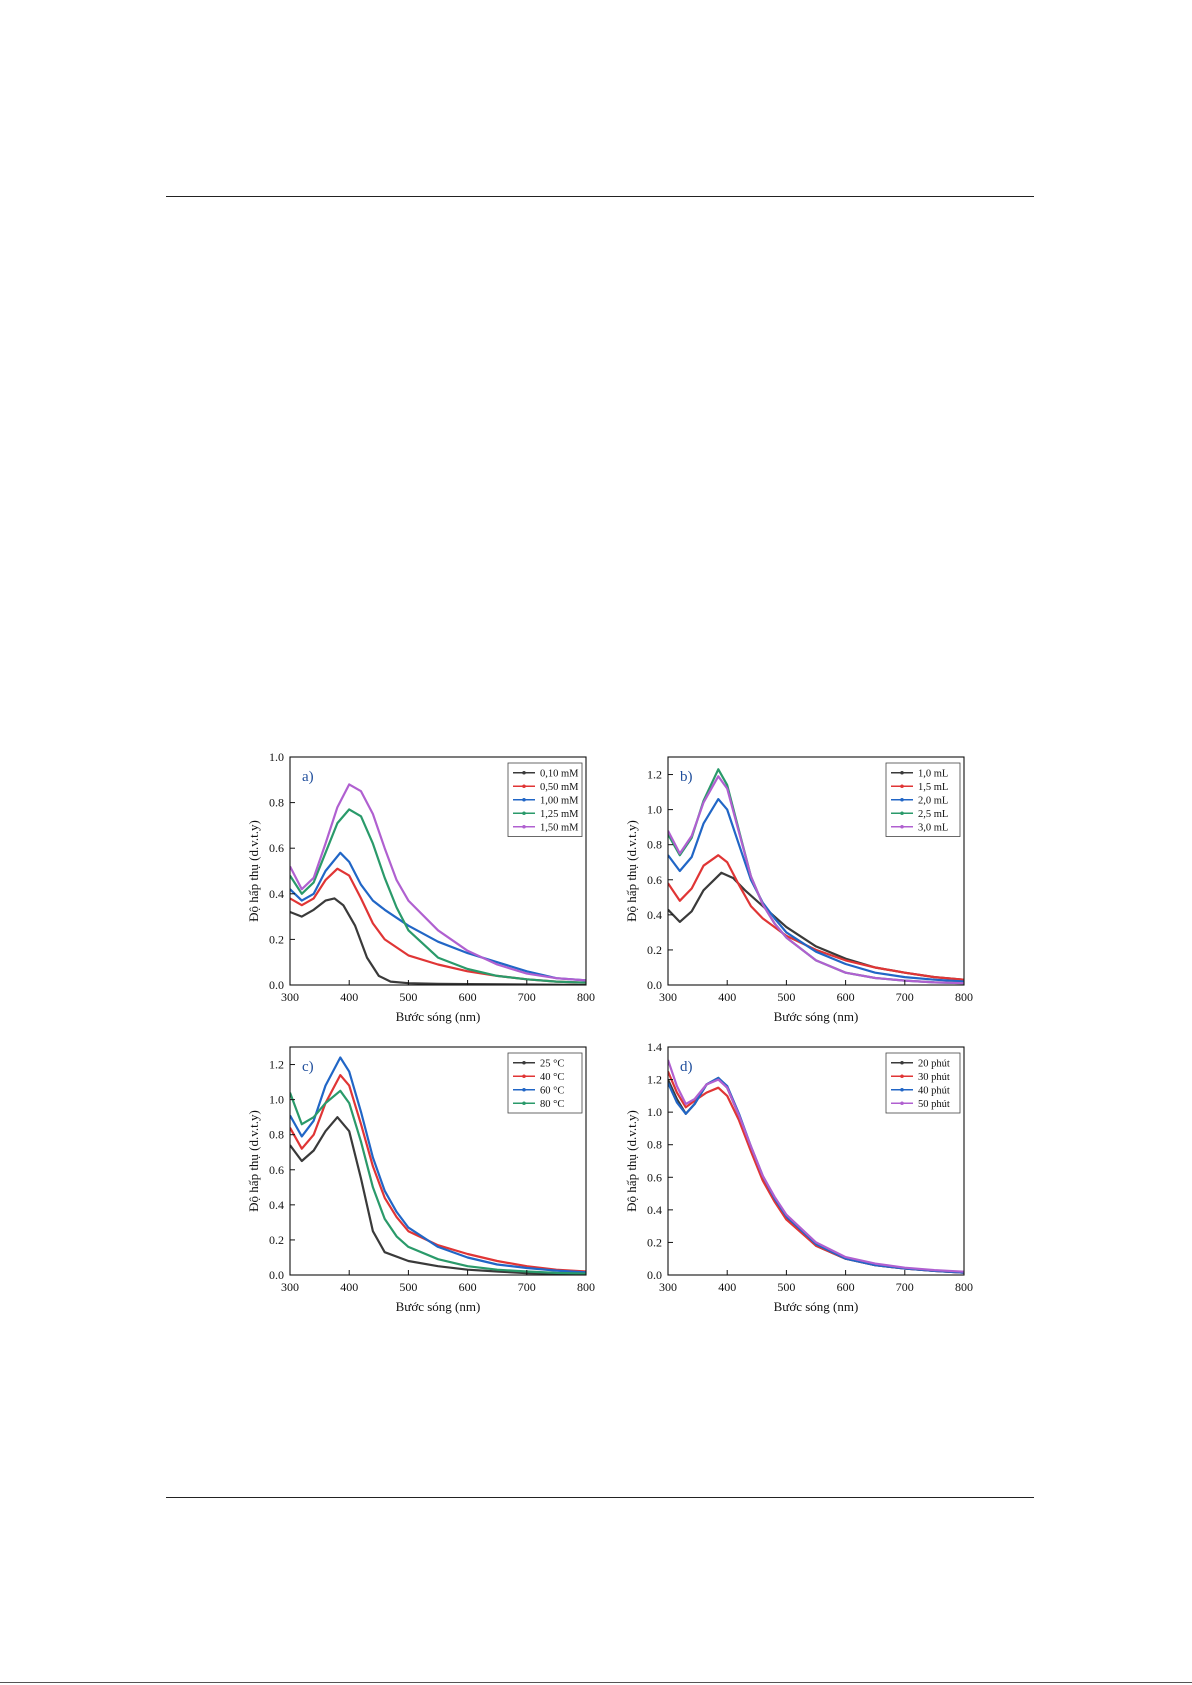 This screenshot has width=1192, height=1685. I want to click on y-tick-label: 0.0, so click(654, 1275).